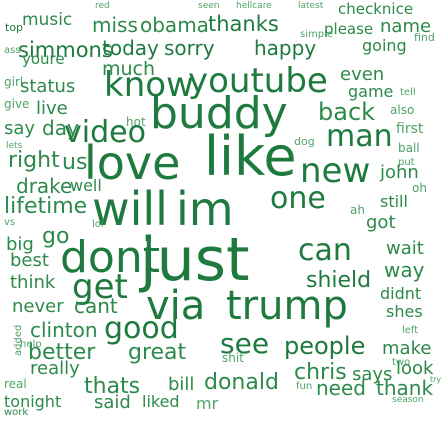 The image size is (448, 424). I want to click on word-youre: youre, so click(43, 59).